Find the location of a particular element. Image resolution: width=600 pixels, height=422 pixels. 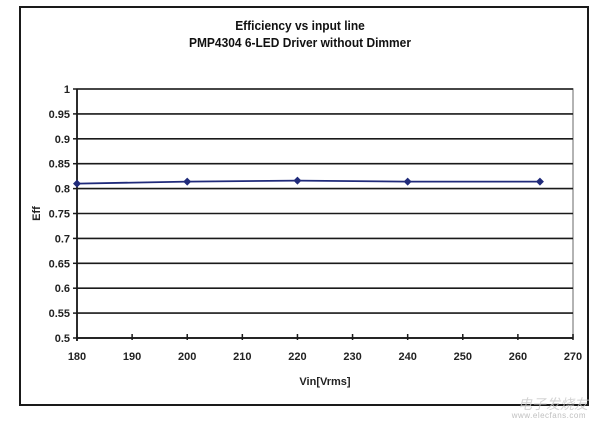

x-axis-label: Vin[Vrms] is located at coordinates (324, 382).